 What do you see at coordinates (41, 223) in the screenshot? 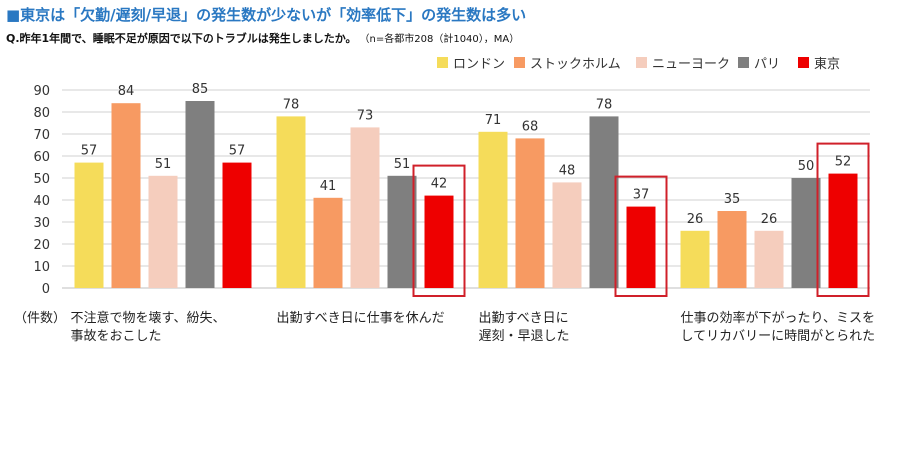
I see `y-tick-label: 30` at bounding box center [41, 223].